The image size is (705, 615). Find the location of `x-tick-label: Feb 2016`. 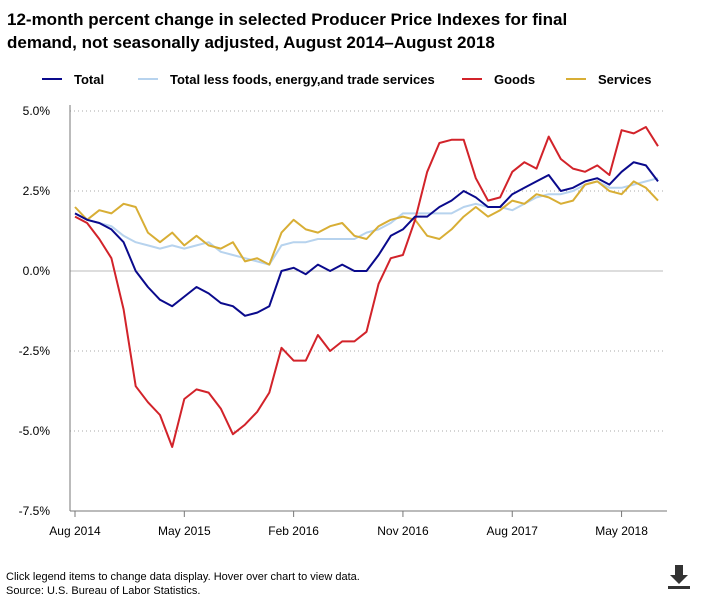

x-tick-label: Feb 2016 is located at coordinates (293, 531).